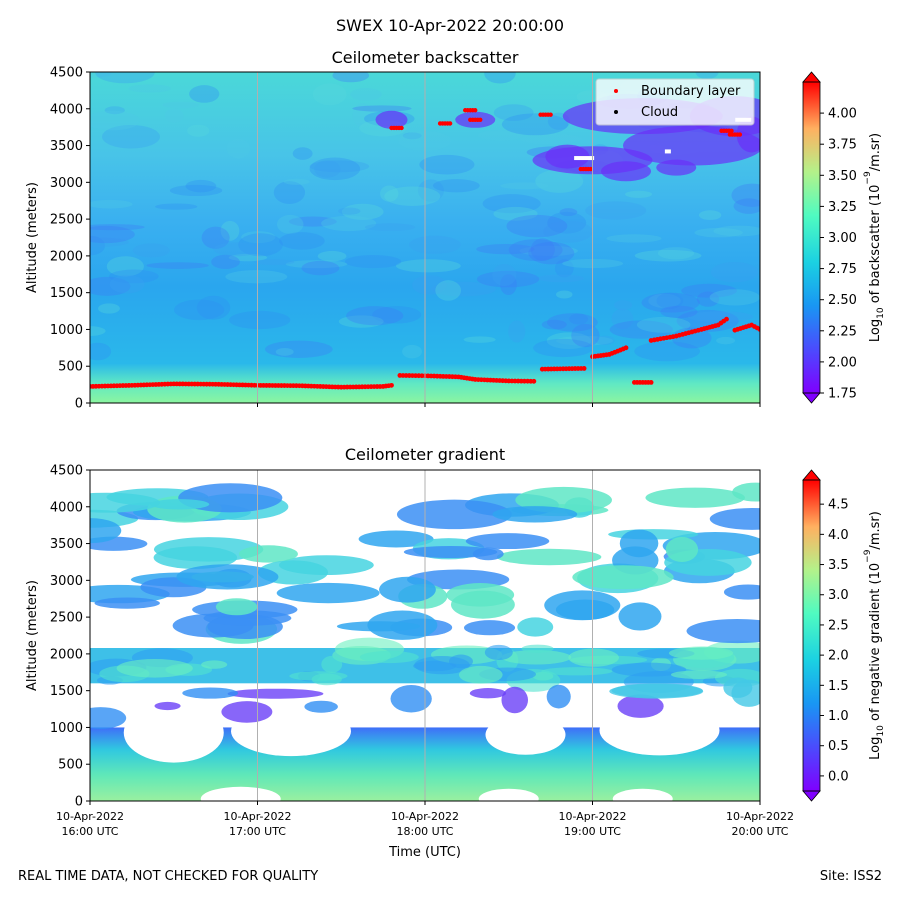 This screenshot has width=900, height=900. I want to click on colorbar-extend-max, so click(811, 77).